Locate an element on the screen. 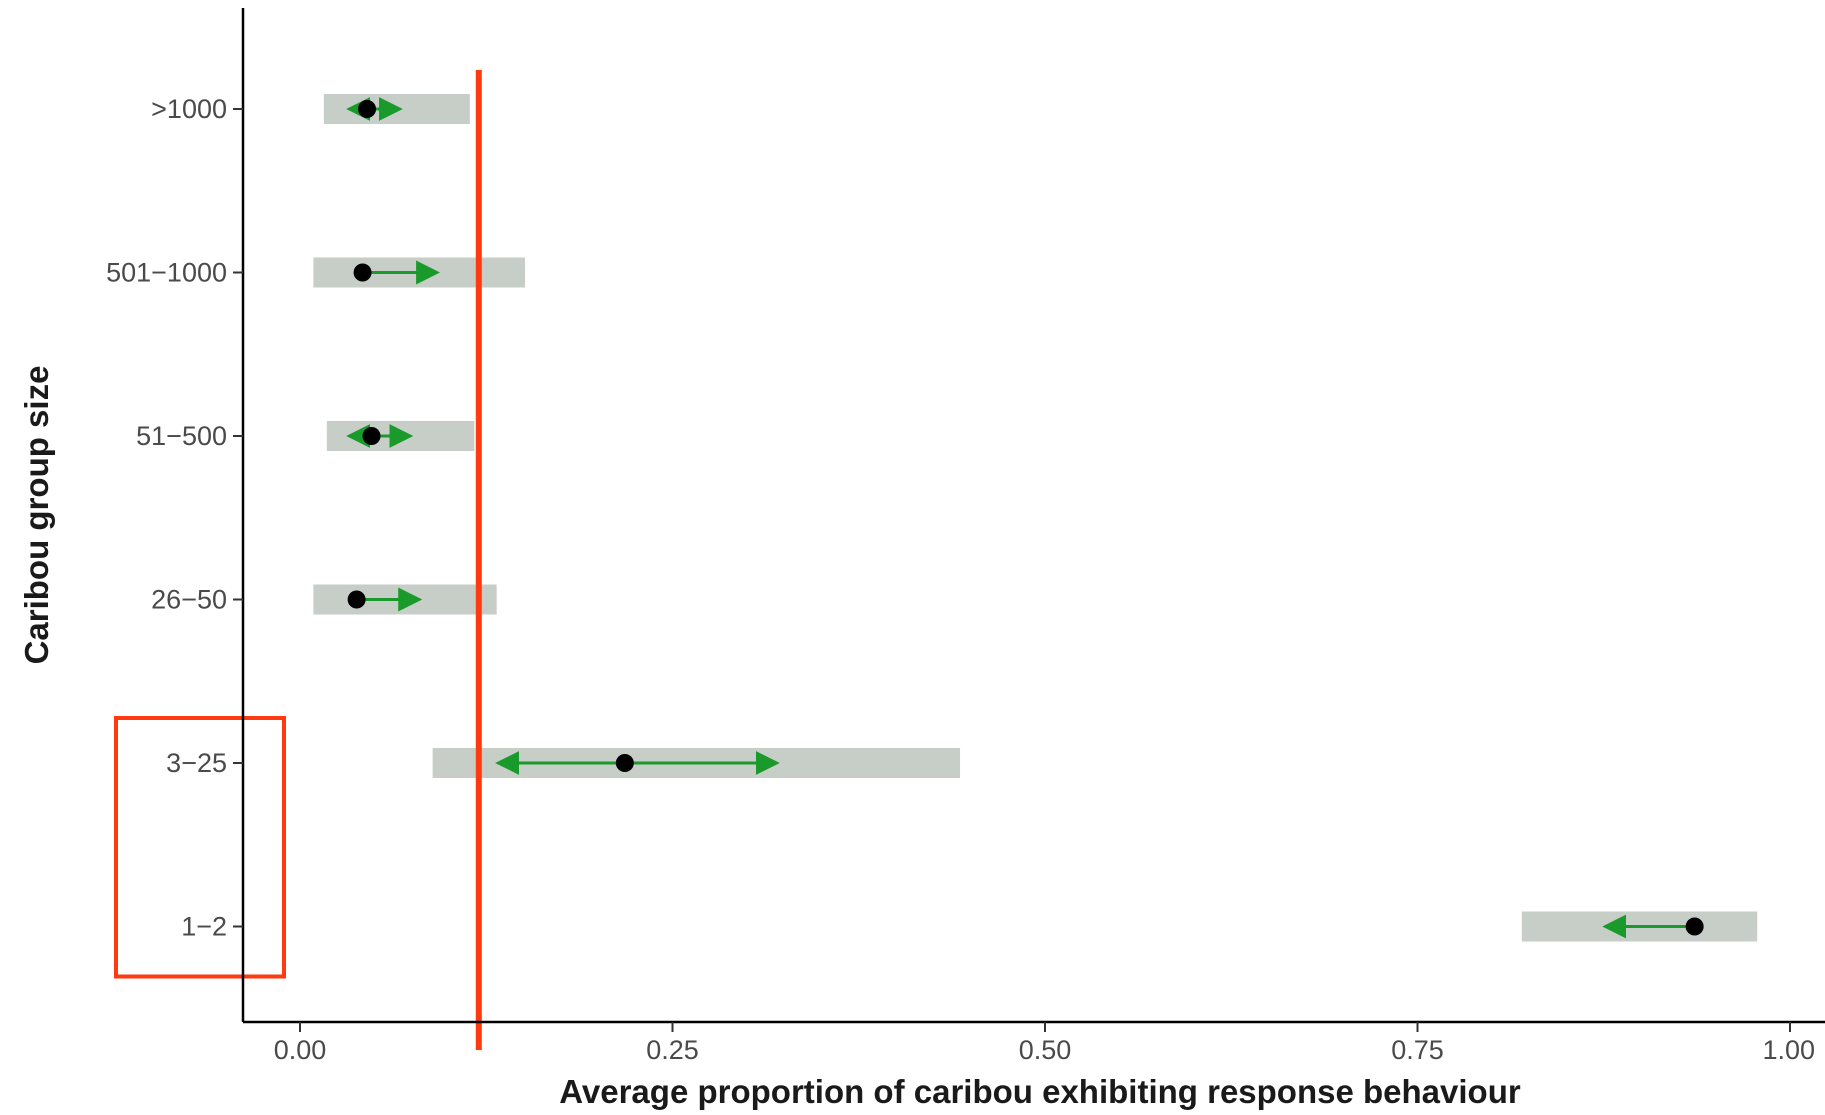 This screenshot has height=1115, width=1825. x-tick-label: 0.75 is located at coordinates (1417, 1050).